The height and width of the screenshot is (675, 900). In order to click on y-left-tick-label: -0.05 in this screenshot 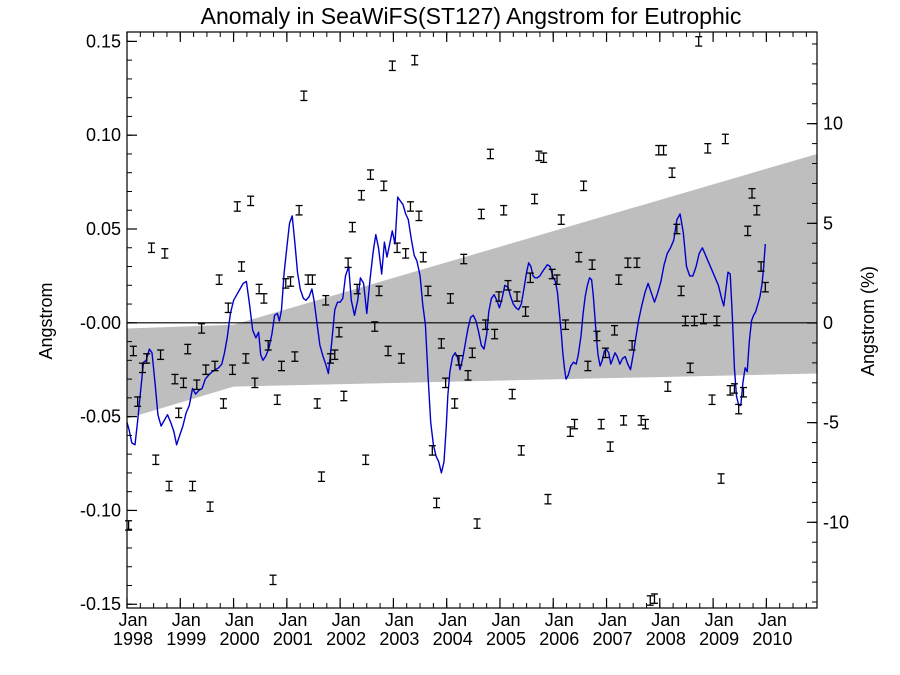, I will do `click(100, 417)`.